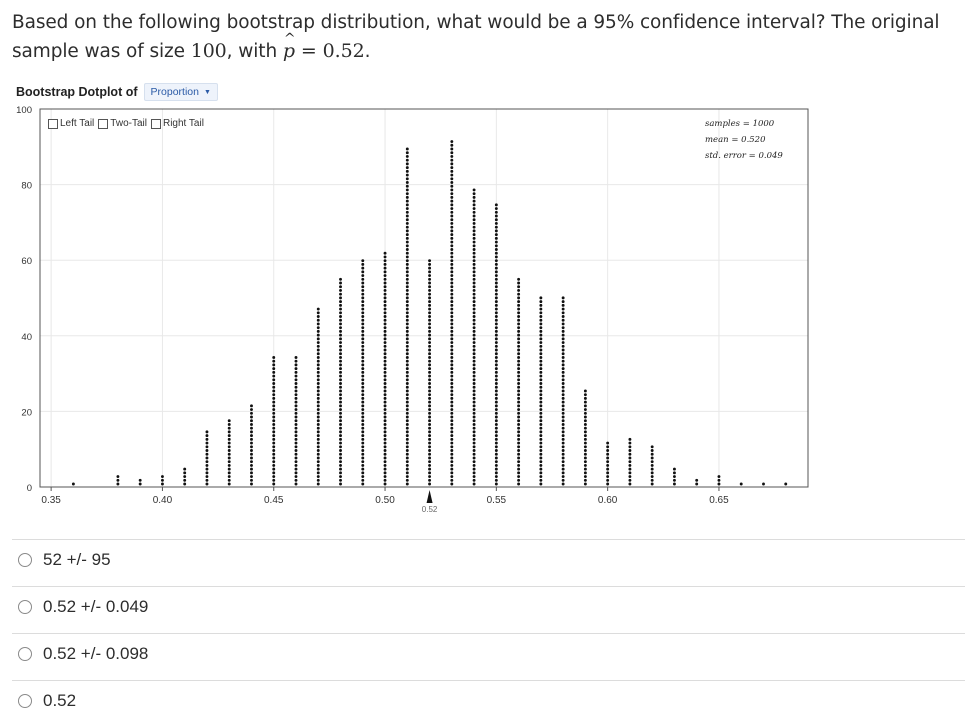  Describe the element at coordinates (163, 500) in the screenshot. I see `x-tick-label: 0.40` at that location.